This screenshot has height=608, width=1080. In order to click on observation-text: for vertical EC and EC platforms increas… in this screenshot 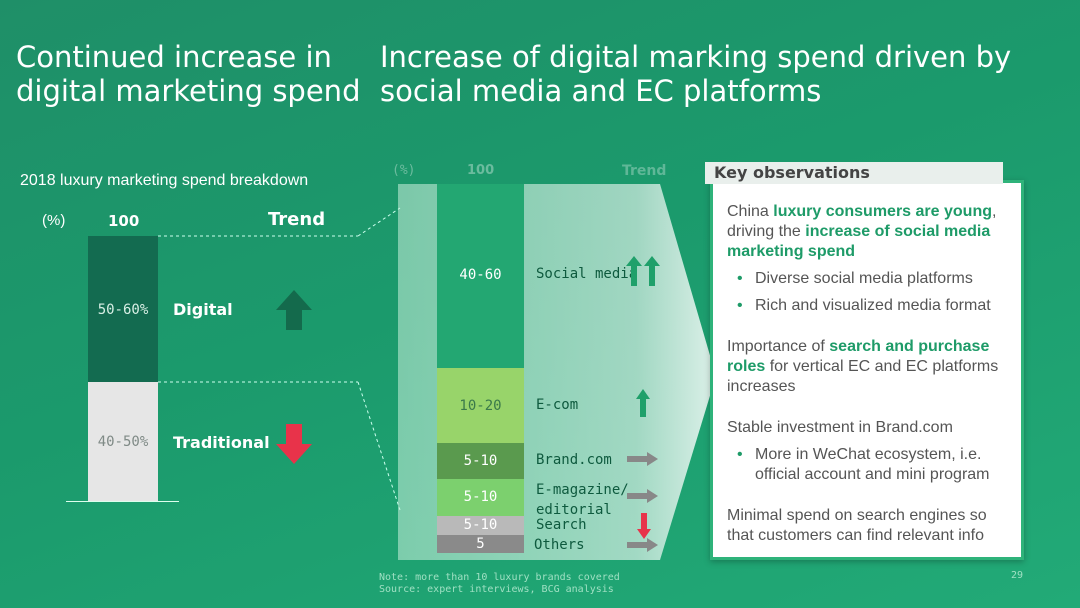, I will do `click(863, 376)`.